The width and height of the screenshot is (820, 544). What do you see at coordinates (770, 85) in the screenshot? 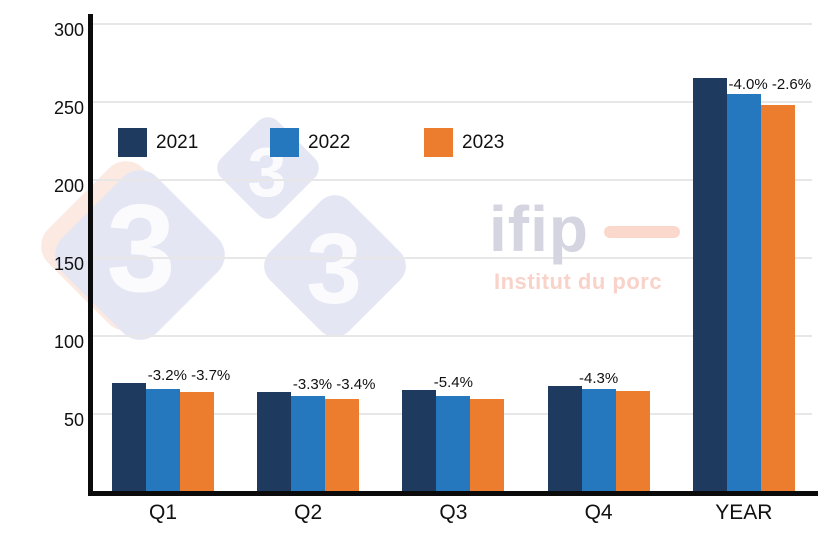
I see `pct-change-label-year: -4.0% -2.6%` at bounding box center [770, 85].